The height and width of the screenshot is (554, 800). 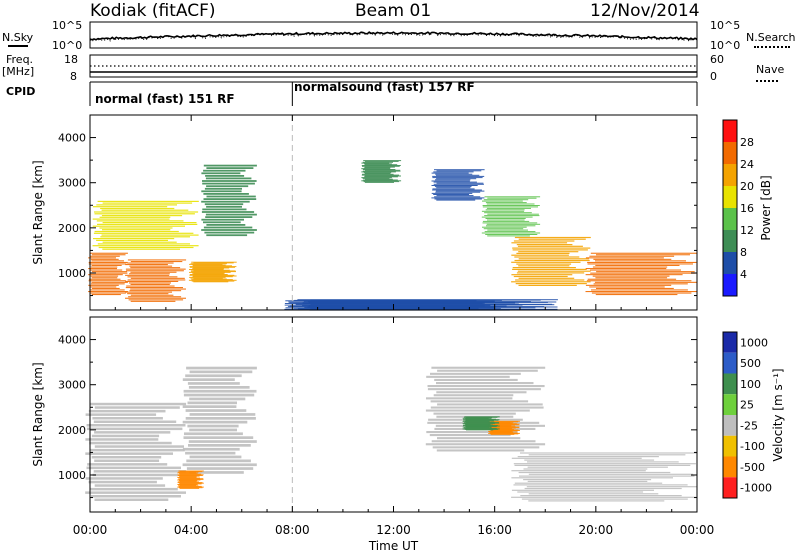 What do you see at coordinates (747, 164) in the screenshot?
I see `power-colorbar-tick: 24` at bounding box center [747, 164].